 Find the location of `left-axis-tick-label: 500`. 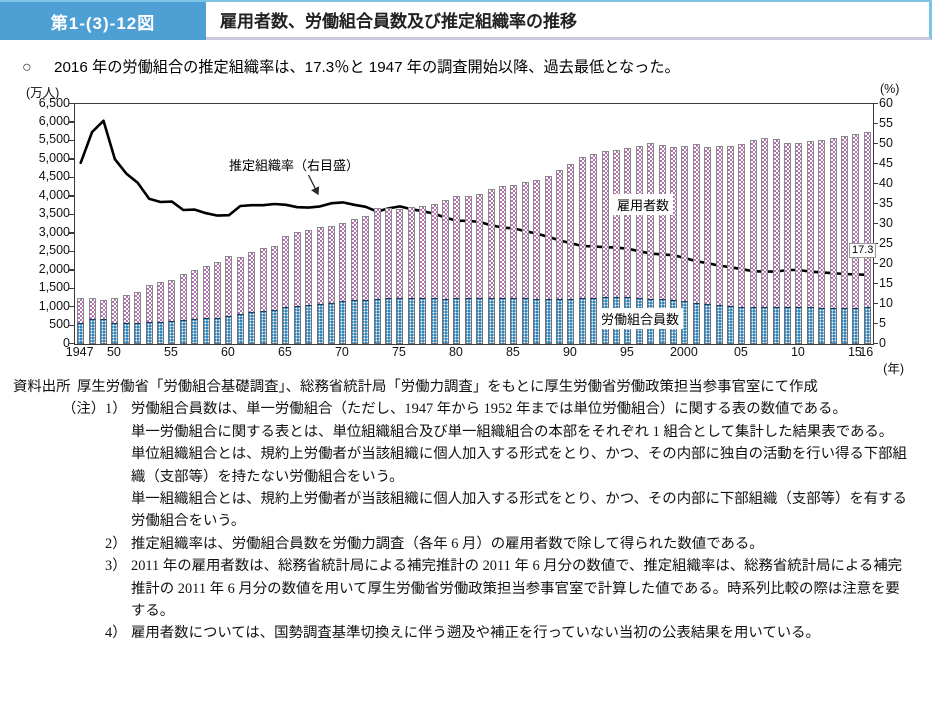

left-axis-tick-label: 500 is located at coordinates (59, 324).